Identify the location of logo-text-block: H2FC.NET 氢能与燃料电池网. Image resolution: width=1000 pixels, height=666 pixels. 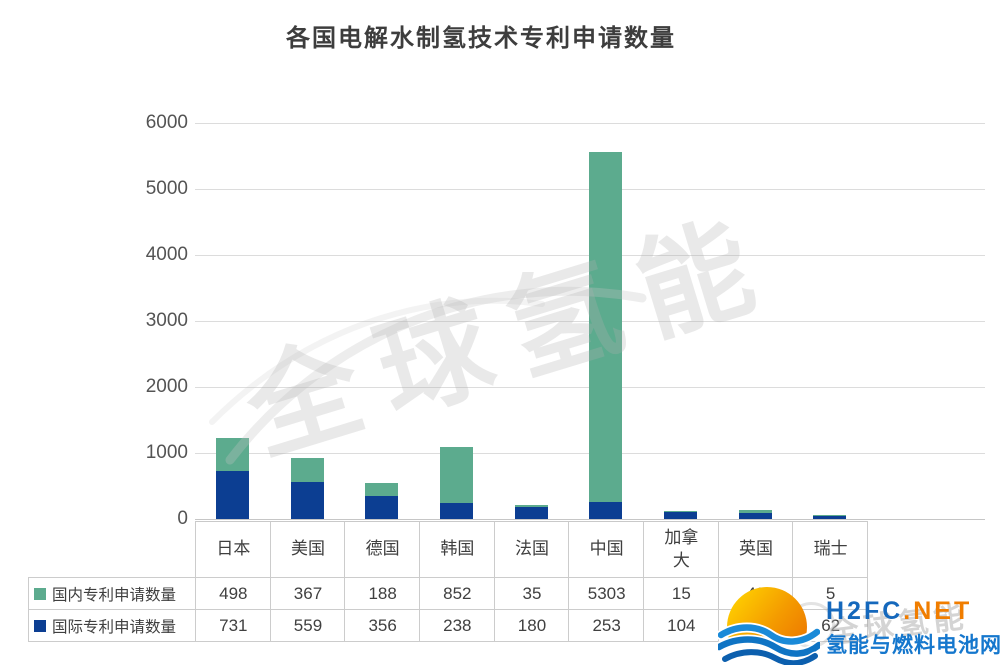
(913, 631).